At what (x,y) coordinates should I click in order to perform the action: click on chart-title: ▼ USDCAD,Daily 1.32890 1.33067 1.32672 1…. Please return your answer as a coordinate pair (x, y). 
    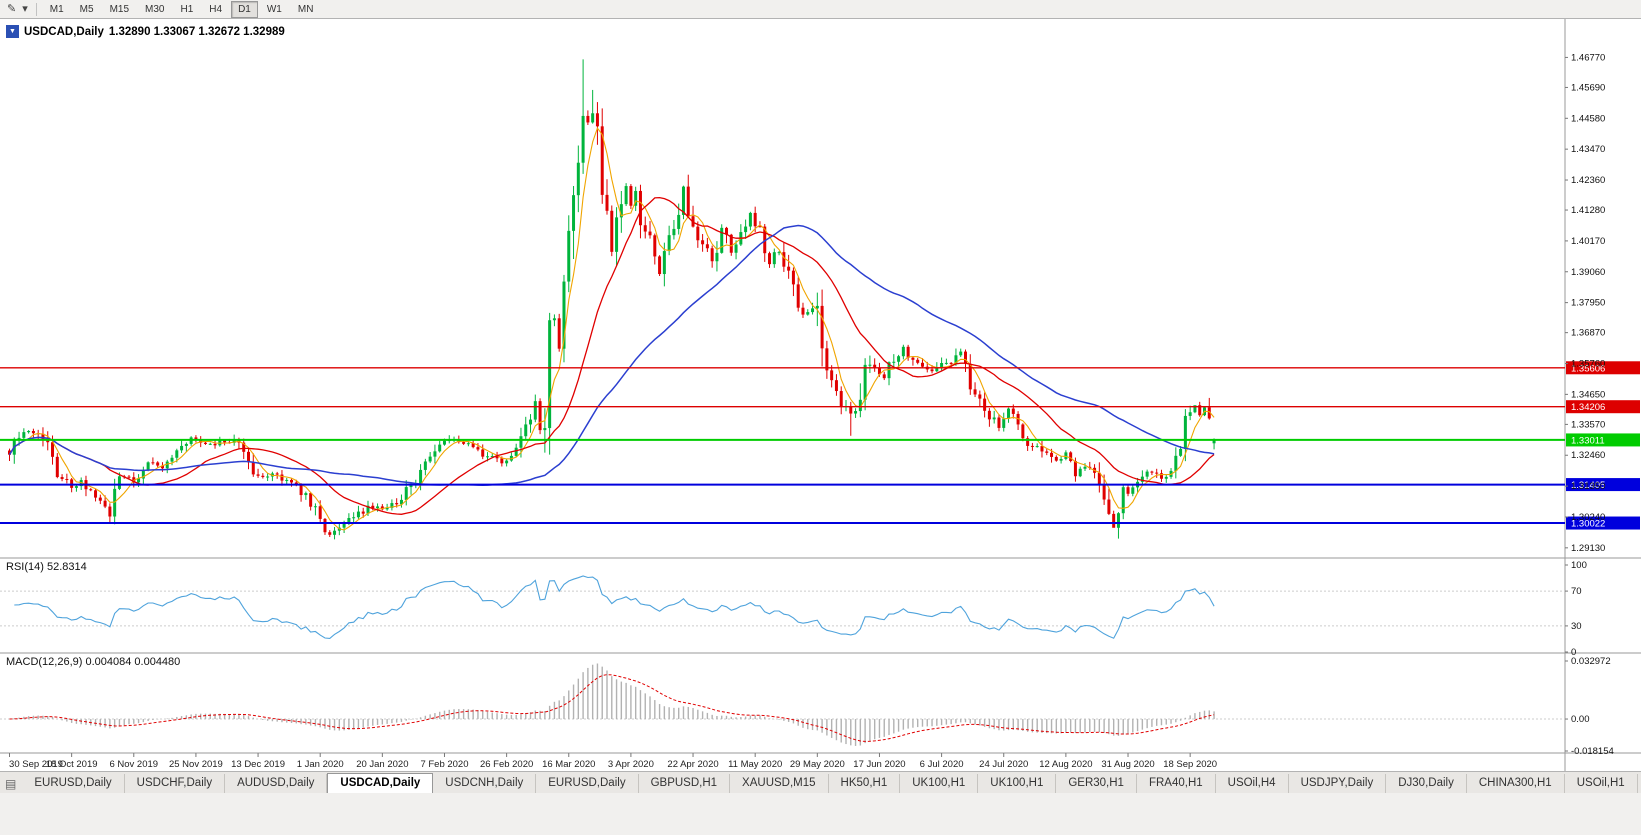
    Looking at the image, I should click on (145, 31).